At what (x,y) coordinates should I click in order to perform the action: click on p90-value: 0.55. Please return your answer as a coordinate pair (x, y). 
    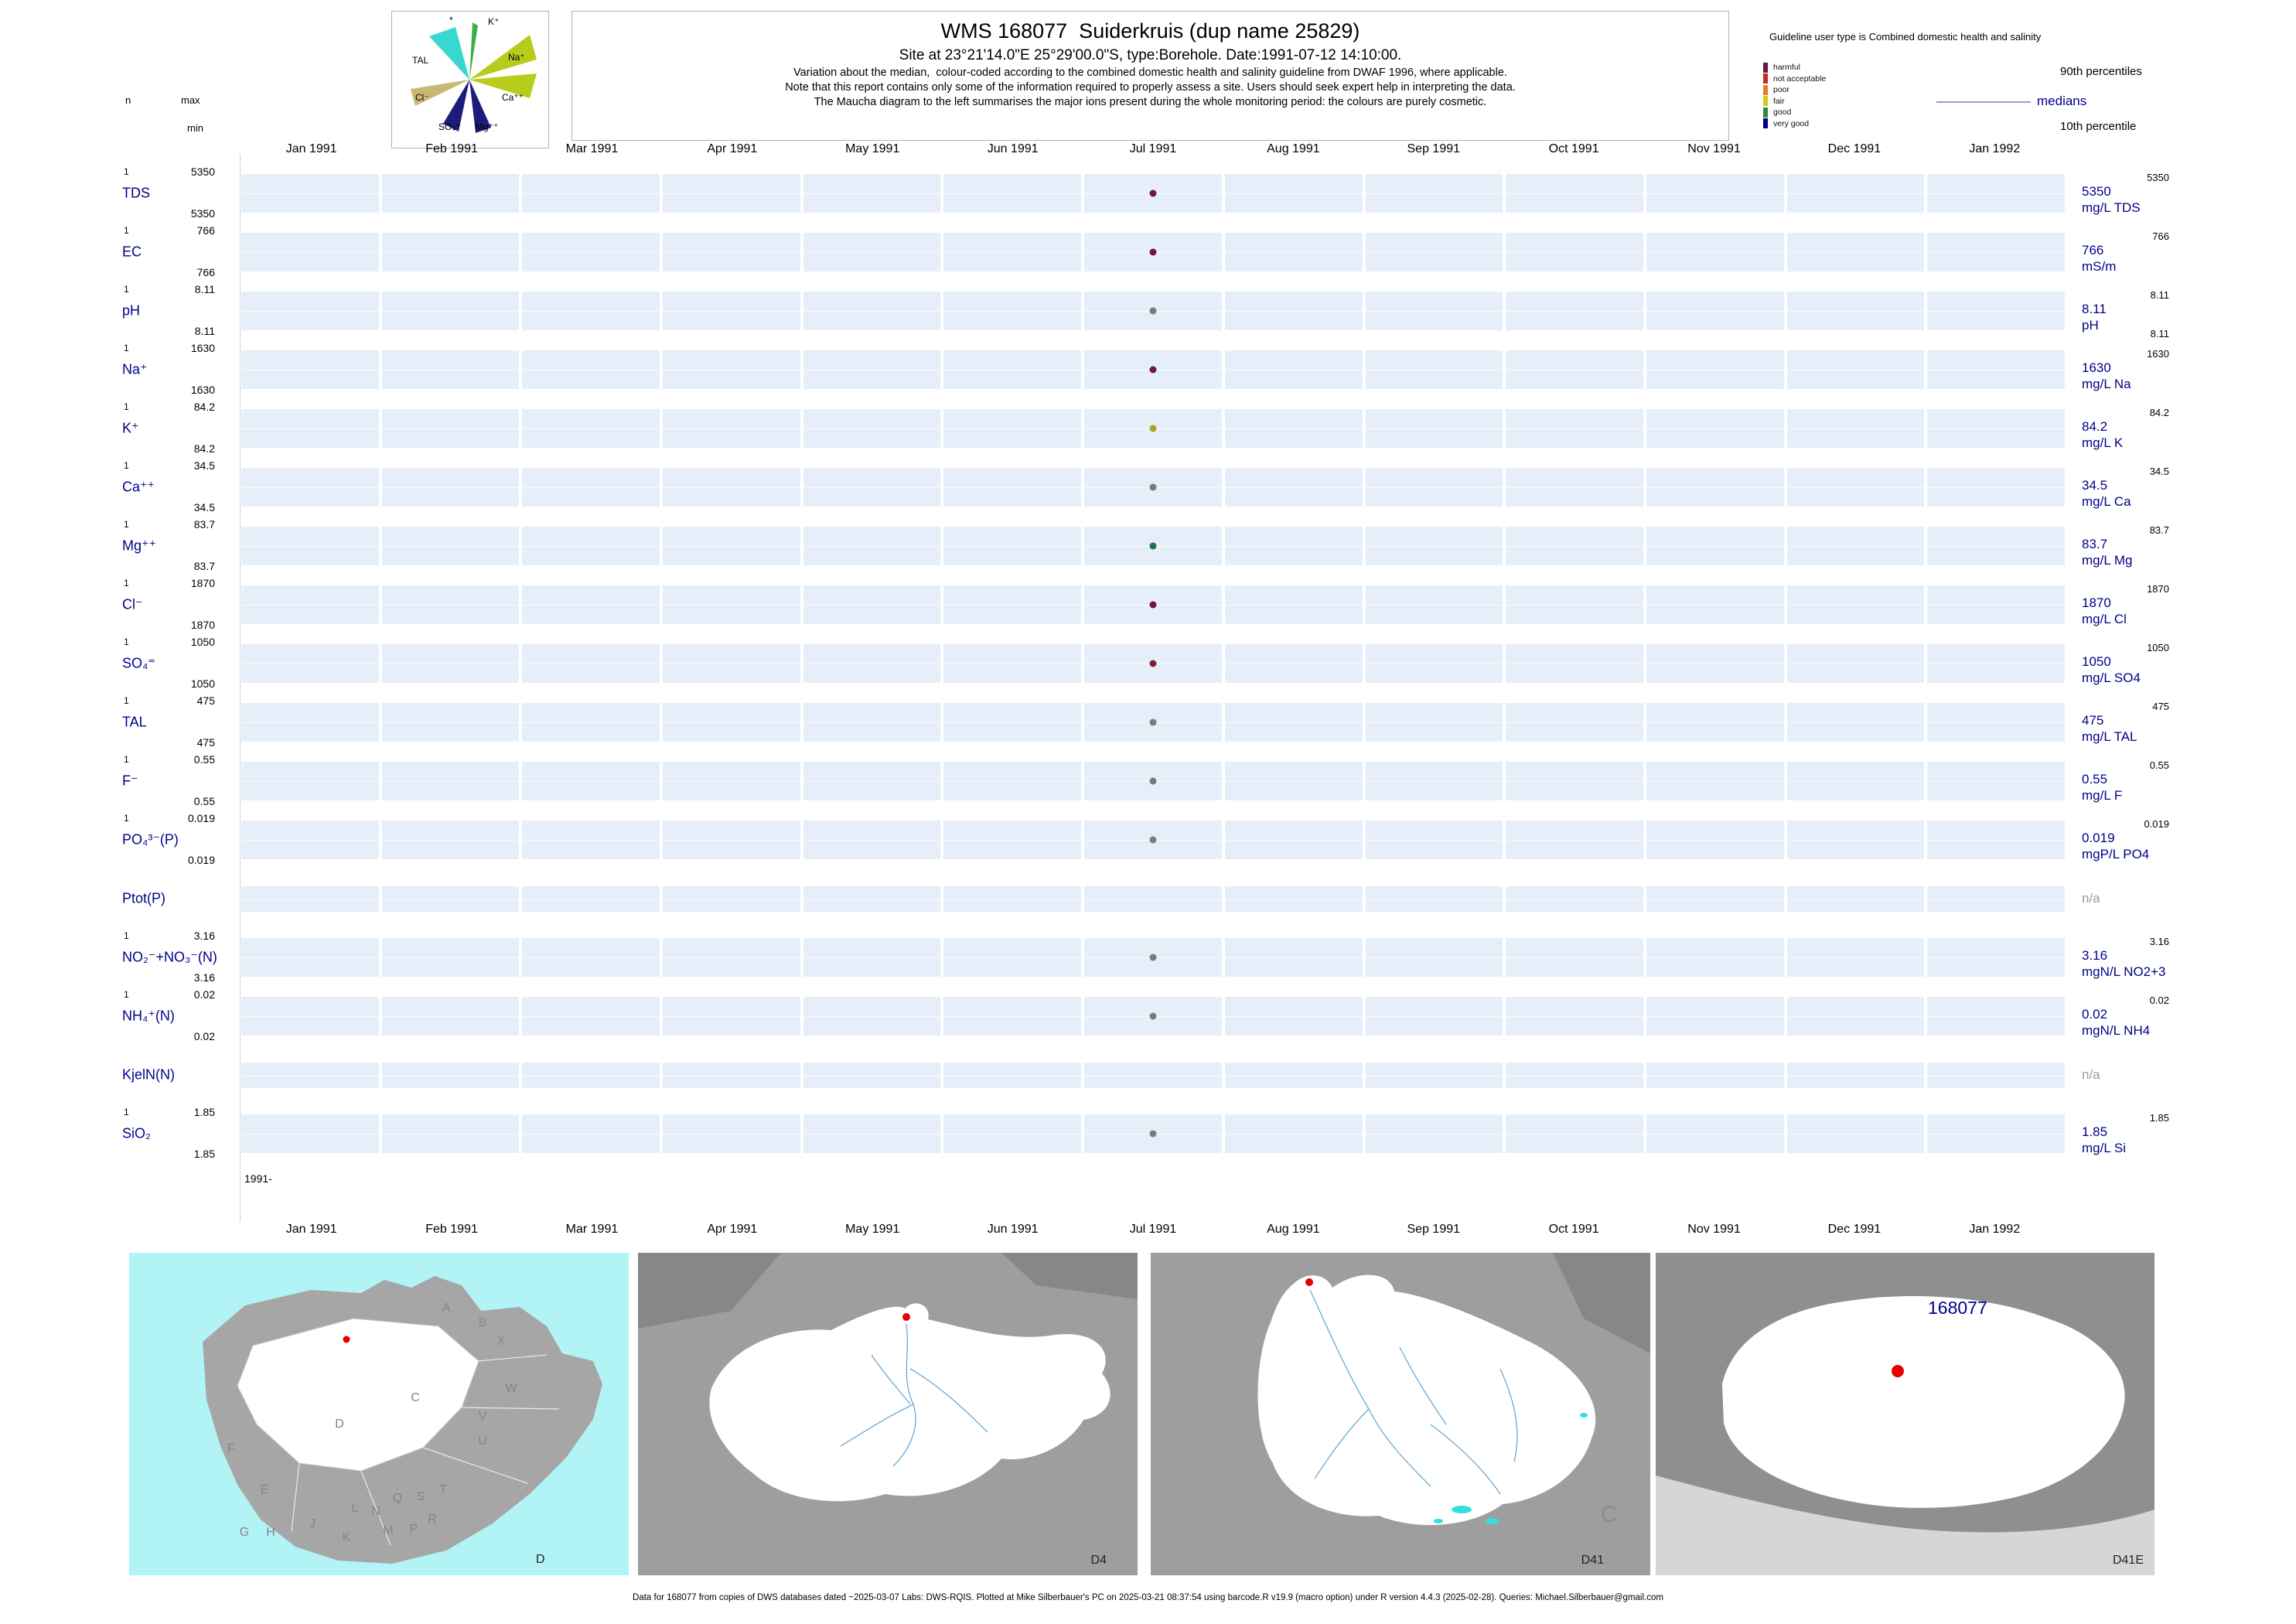
    Looking at the image, I should click on (2159, 765).